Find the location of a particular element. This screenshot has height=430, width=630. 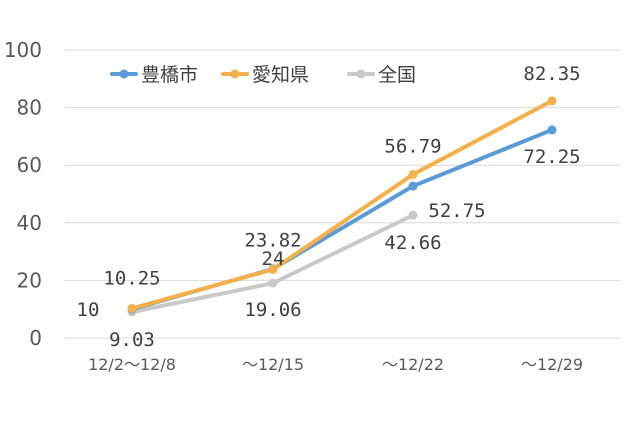

x-tick-label: ～12/29 is located at coordinates (552, 364).